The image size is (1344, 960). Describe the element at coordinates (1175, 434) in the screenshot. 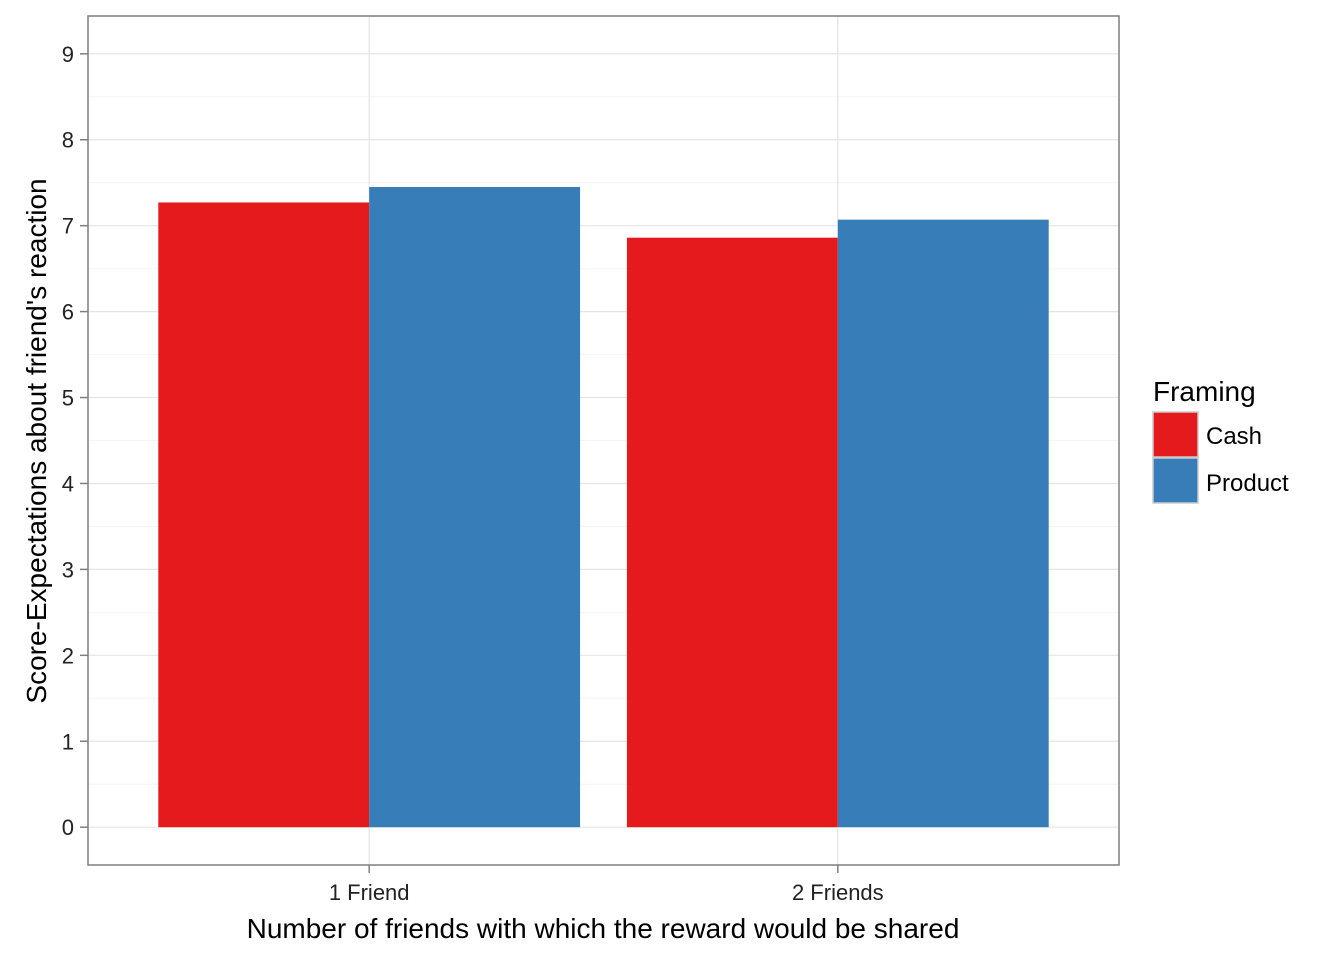

I see `legend-key-cash` at that location.